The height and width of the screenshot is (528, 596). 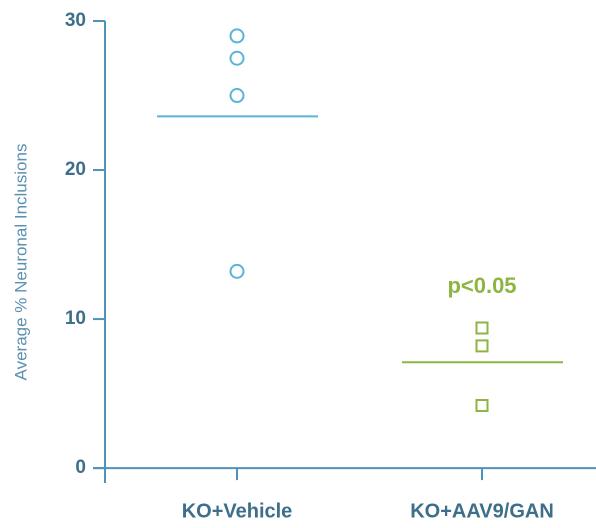 I want to click on annotation: p<0.05, so click(x=481, y=285).